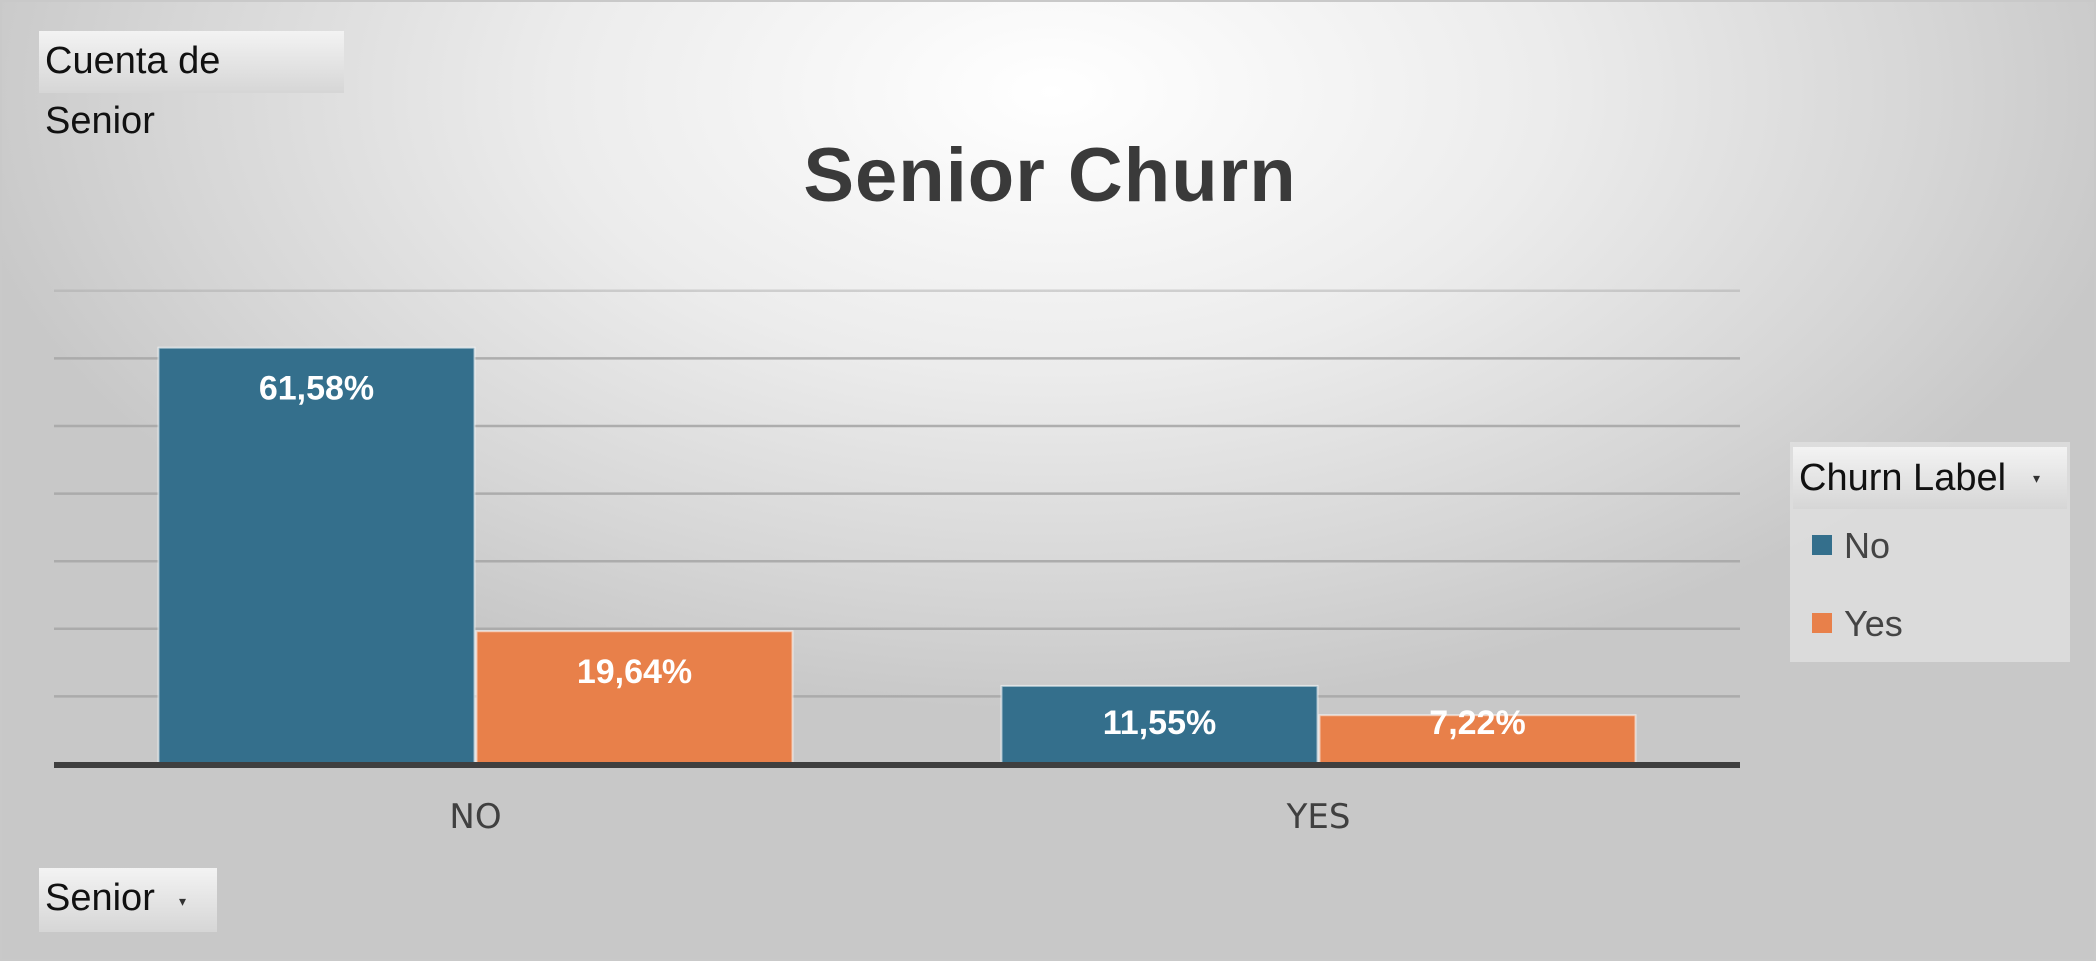 The width and height of the screenshot is (2096, 961). What do you see at coordinates (634, 697) in the screenshot?
I see `bar-yes-no` at bounding box center [634, 697].